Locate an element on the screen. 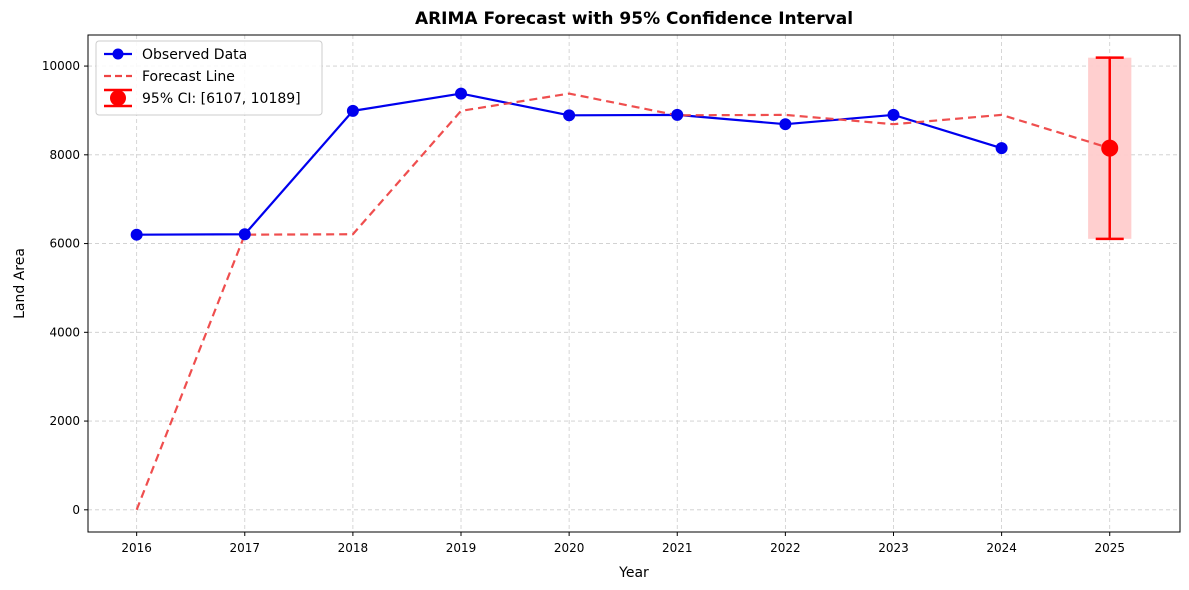 The height and width of the screenshot is (590, 1189). legend-marker-observed is located at coordinates (118, 54).